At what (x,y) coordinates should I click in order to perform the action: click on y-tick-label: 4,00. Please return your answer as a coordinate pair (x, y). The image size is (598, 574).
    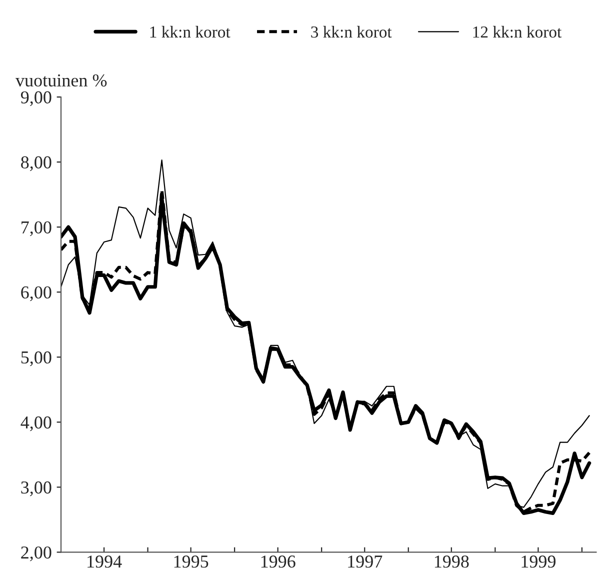
    Looking at the image, I should click on (36, 424).